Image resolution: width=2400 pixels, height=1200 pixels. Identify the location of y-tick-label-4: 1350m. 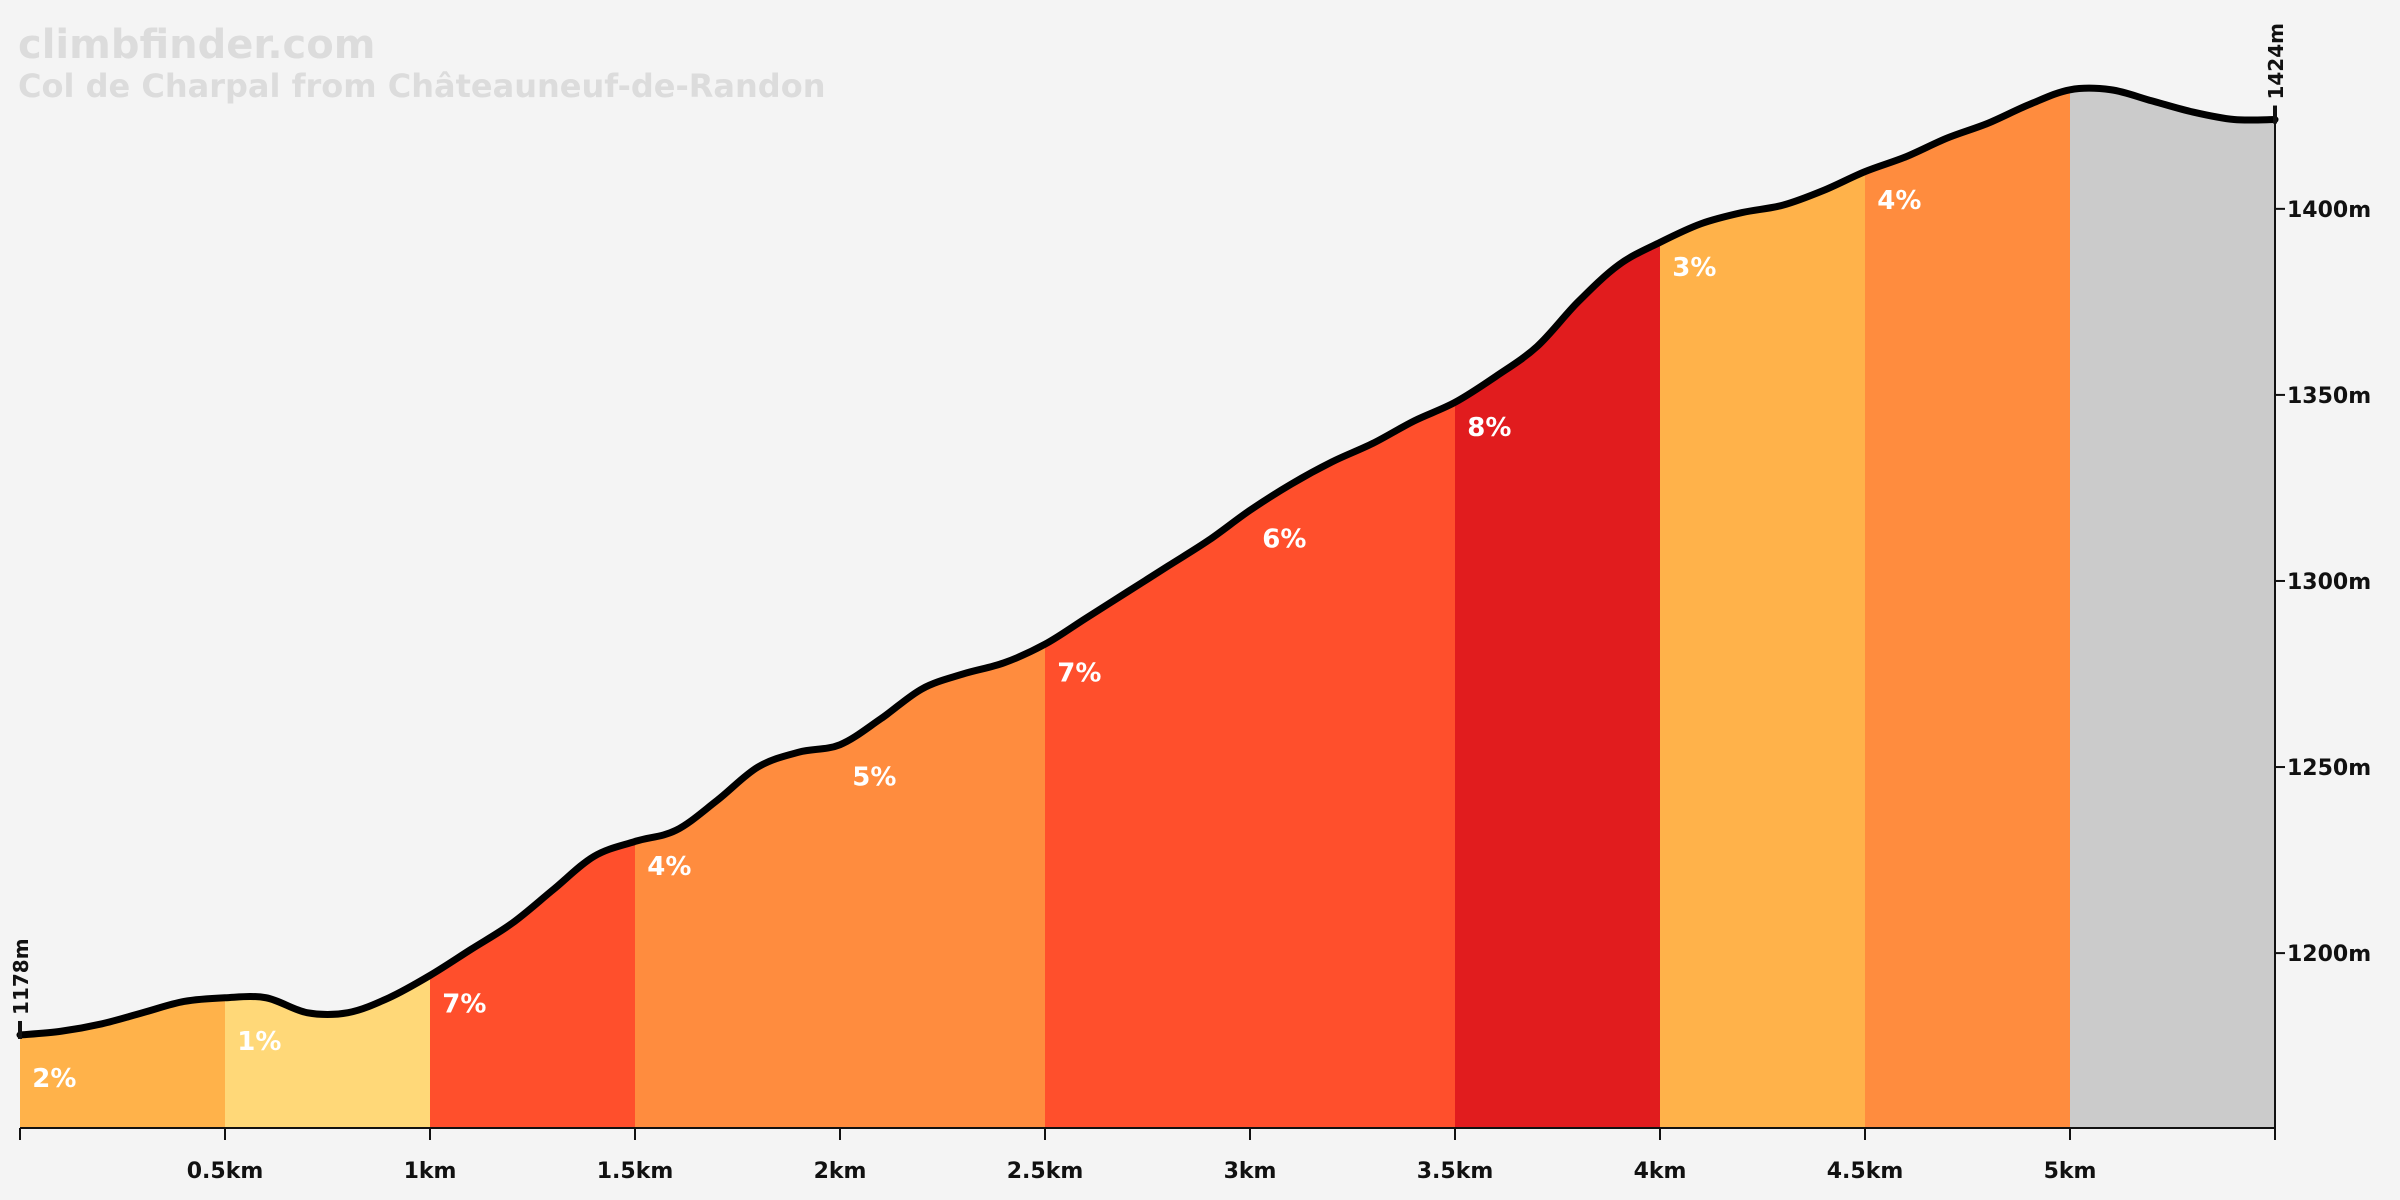
(2329, 396).